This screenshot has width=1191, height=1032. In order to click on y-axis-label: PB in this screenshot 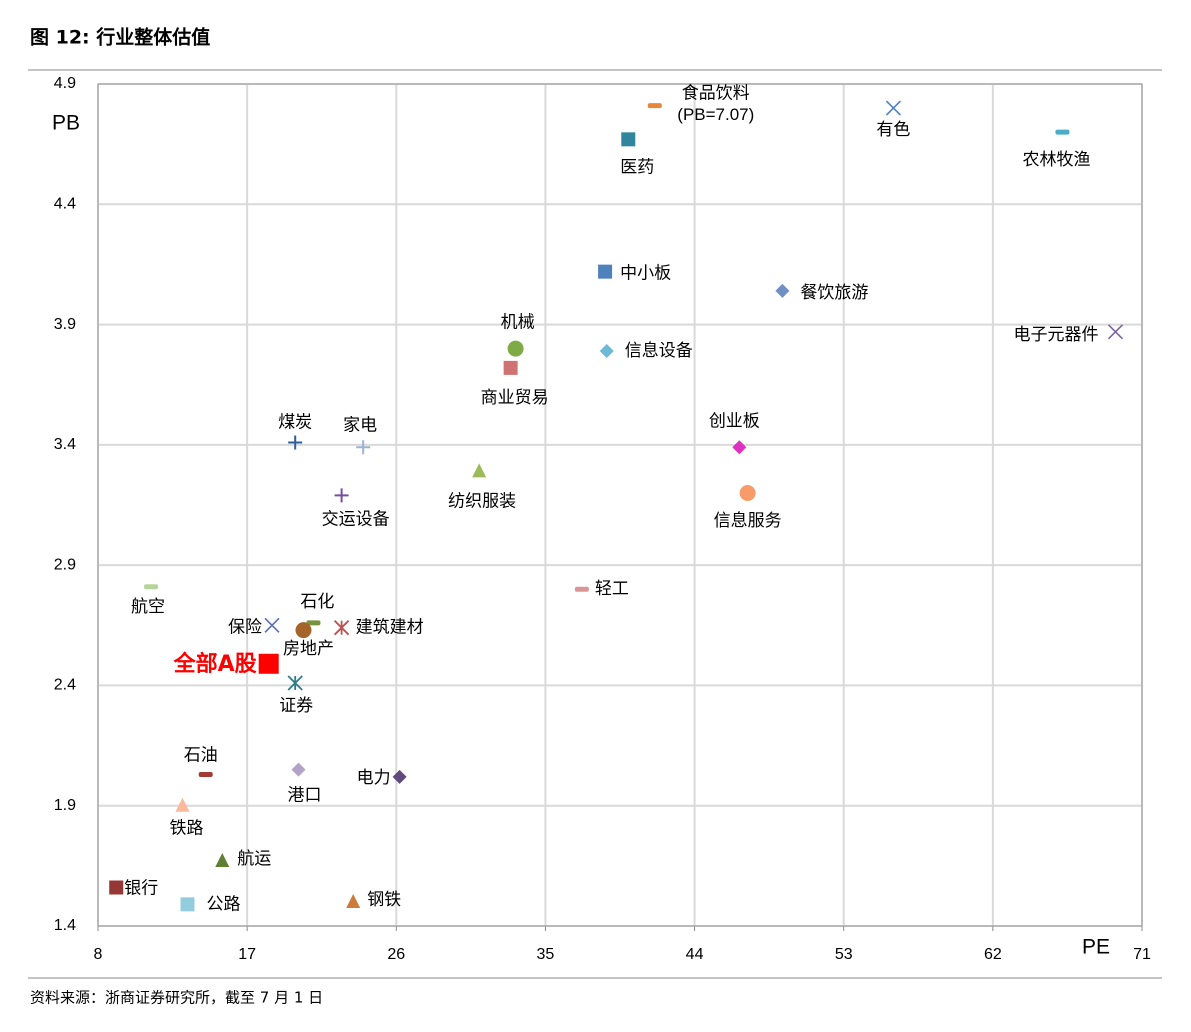, I will do `click(66, 123)`.